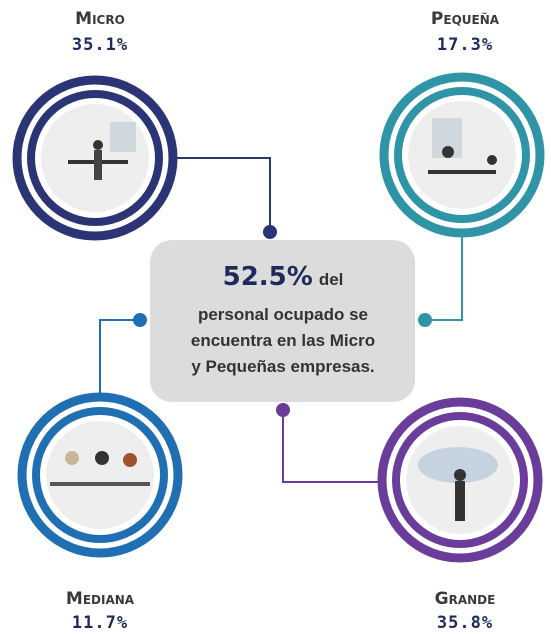 The width and height of the screenshot is (551, 634). What do you see at coordinates (465, 45) in the screenshot?
I see `node-value: 17.3%` at bounding box center [465, 45].